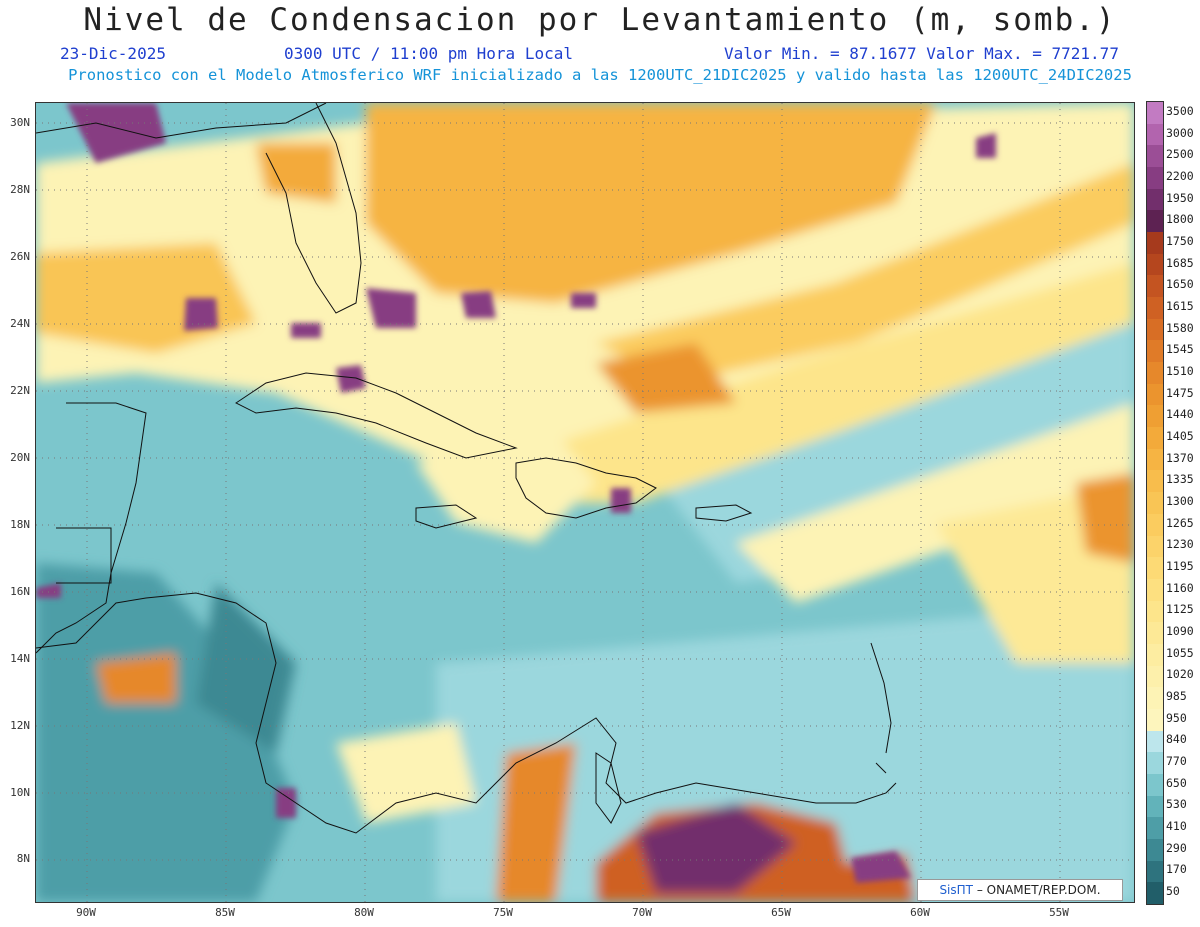  What do you see at coordinates (1176, 826) in the screenshot?
I see `legend-level-label: 410` at bounding box center [1176, 826].